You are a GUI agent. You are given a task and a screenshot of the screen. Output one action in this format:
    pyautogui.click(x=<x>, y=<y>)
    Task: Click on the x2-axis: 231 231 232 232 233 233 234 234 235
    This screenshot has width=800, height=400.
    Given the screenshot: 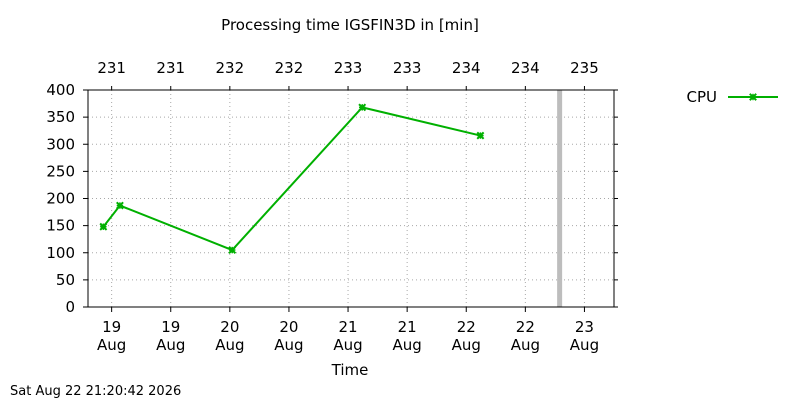 What is the action you would take?
    pyautogui.click(x=348, y=74)
    